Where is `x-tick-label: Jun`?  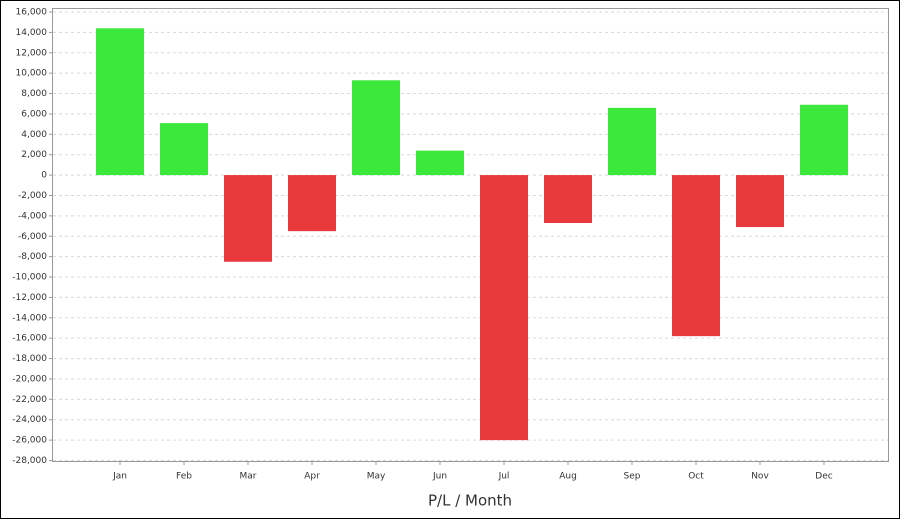
x-tick-label: Jun is located at coordinates (439, 477).